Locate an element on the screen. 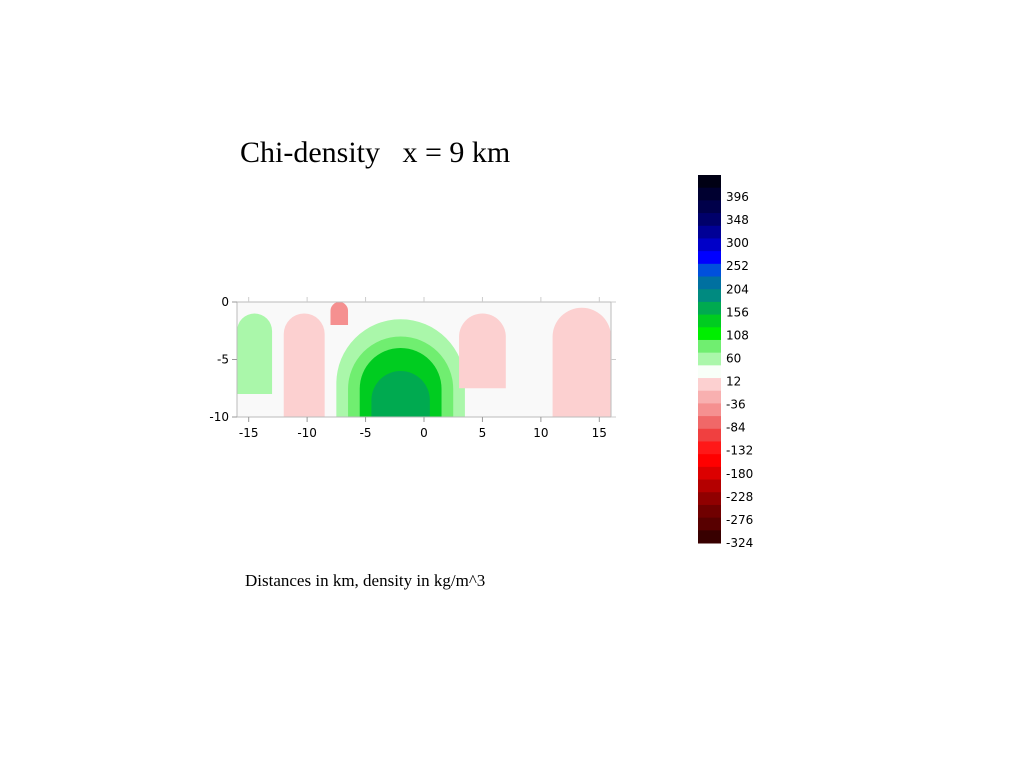 This screenshot has width=1024, height=768. colorbar-label: 396 is located at coordinates (737, 197).